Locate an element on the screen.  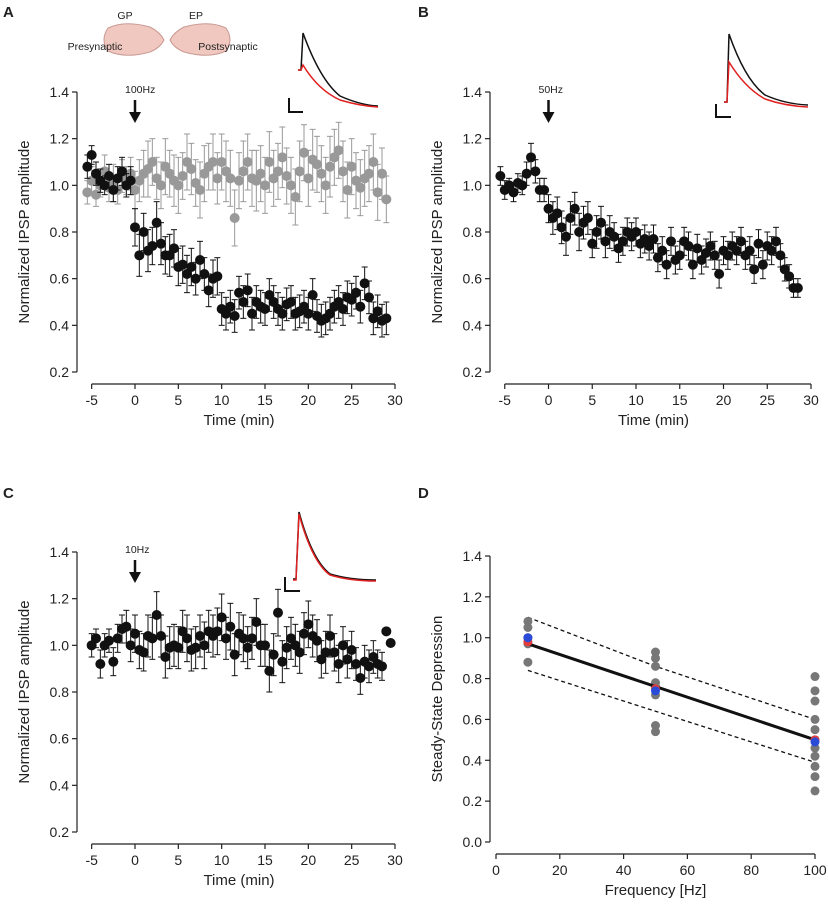
x-tick-label: 80 is located at coordinates (751, 870).